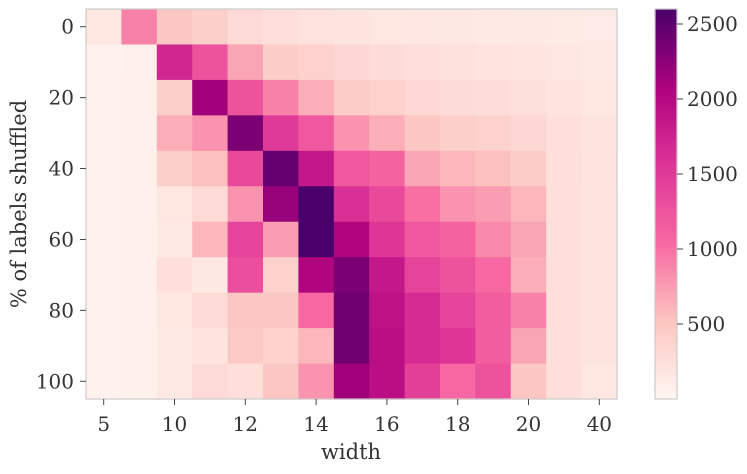 This screenshot has width=747, height=474. Describe the element at coordinates (712, 24) in the screenshot. I see `colorbar-tick-label: 2500` at that location.